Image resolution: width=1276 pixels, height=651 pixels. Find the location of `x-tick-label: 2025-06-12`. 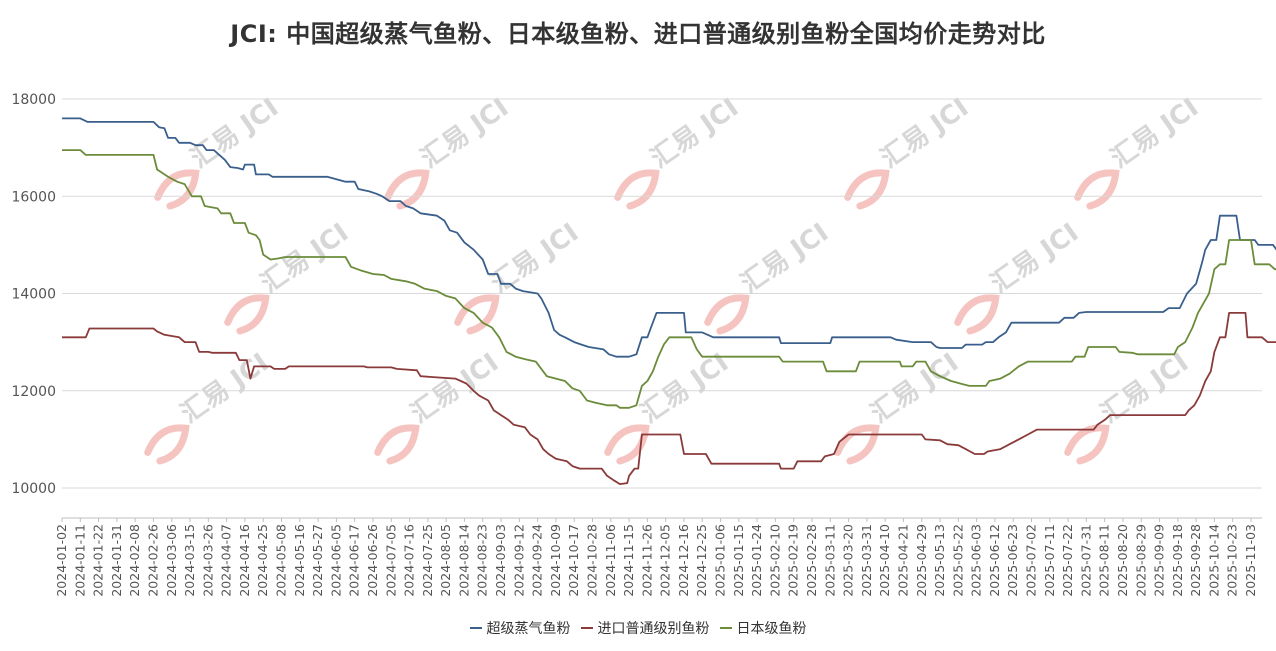

x-tick-label: 2025-06-12 is located at coordinates (994, 560).